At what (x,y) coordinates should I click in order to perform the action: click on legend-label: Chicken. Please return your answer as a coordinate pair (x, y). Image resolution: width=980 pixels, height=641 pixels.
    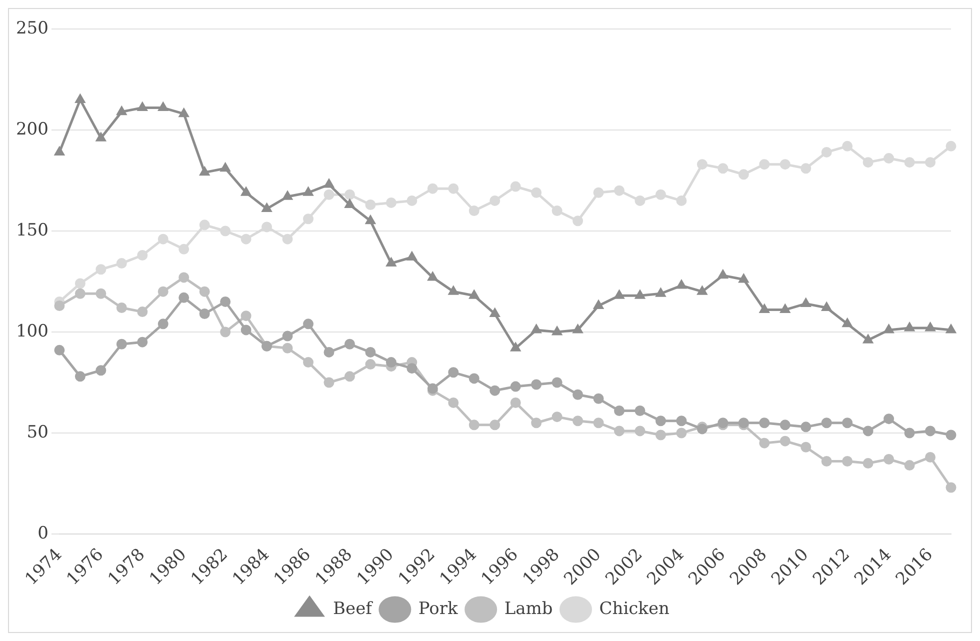
    Looking at the image, I should click on (634, 608).